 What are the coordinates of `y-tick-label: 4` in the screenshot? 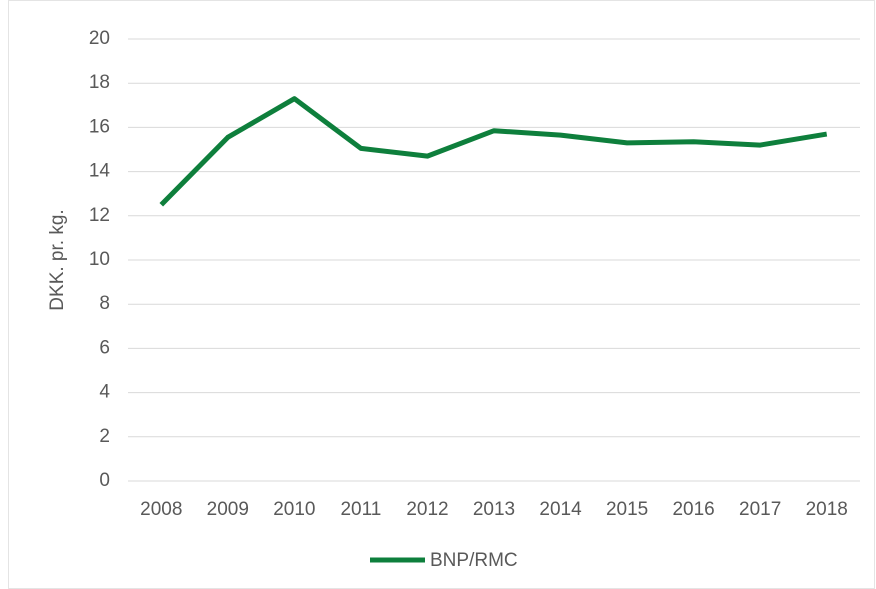 It's located at (104, 392).